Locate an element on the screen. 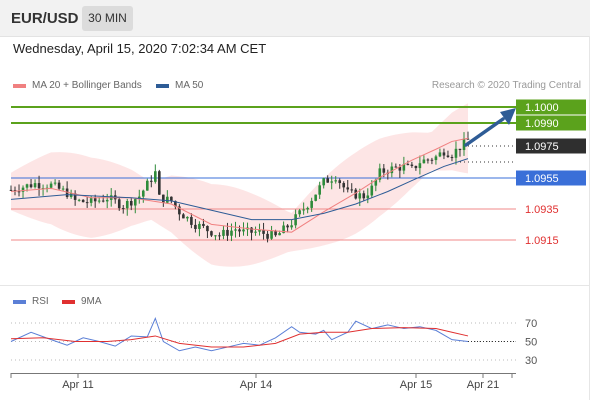 This screenshot has height=400, width=590. legend-ma50: MA 50 is located at coordinates (179, 85).